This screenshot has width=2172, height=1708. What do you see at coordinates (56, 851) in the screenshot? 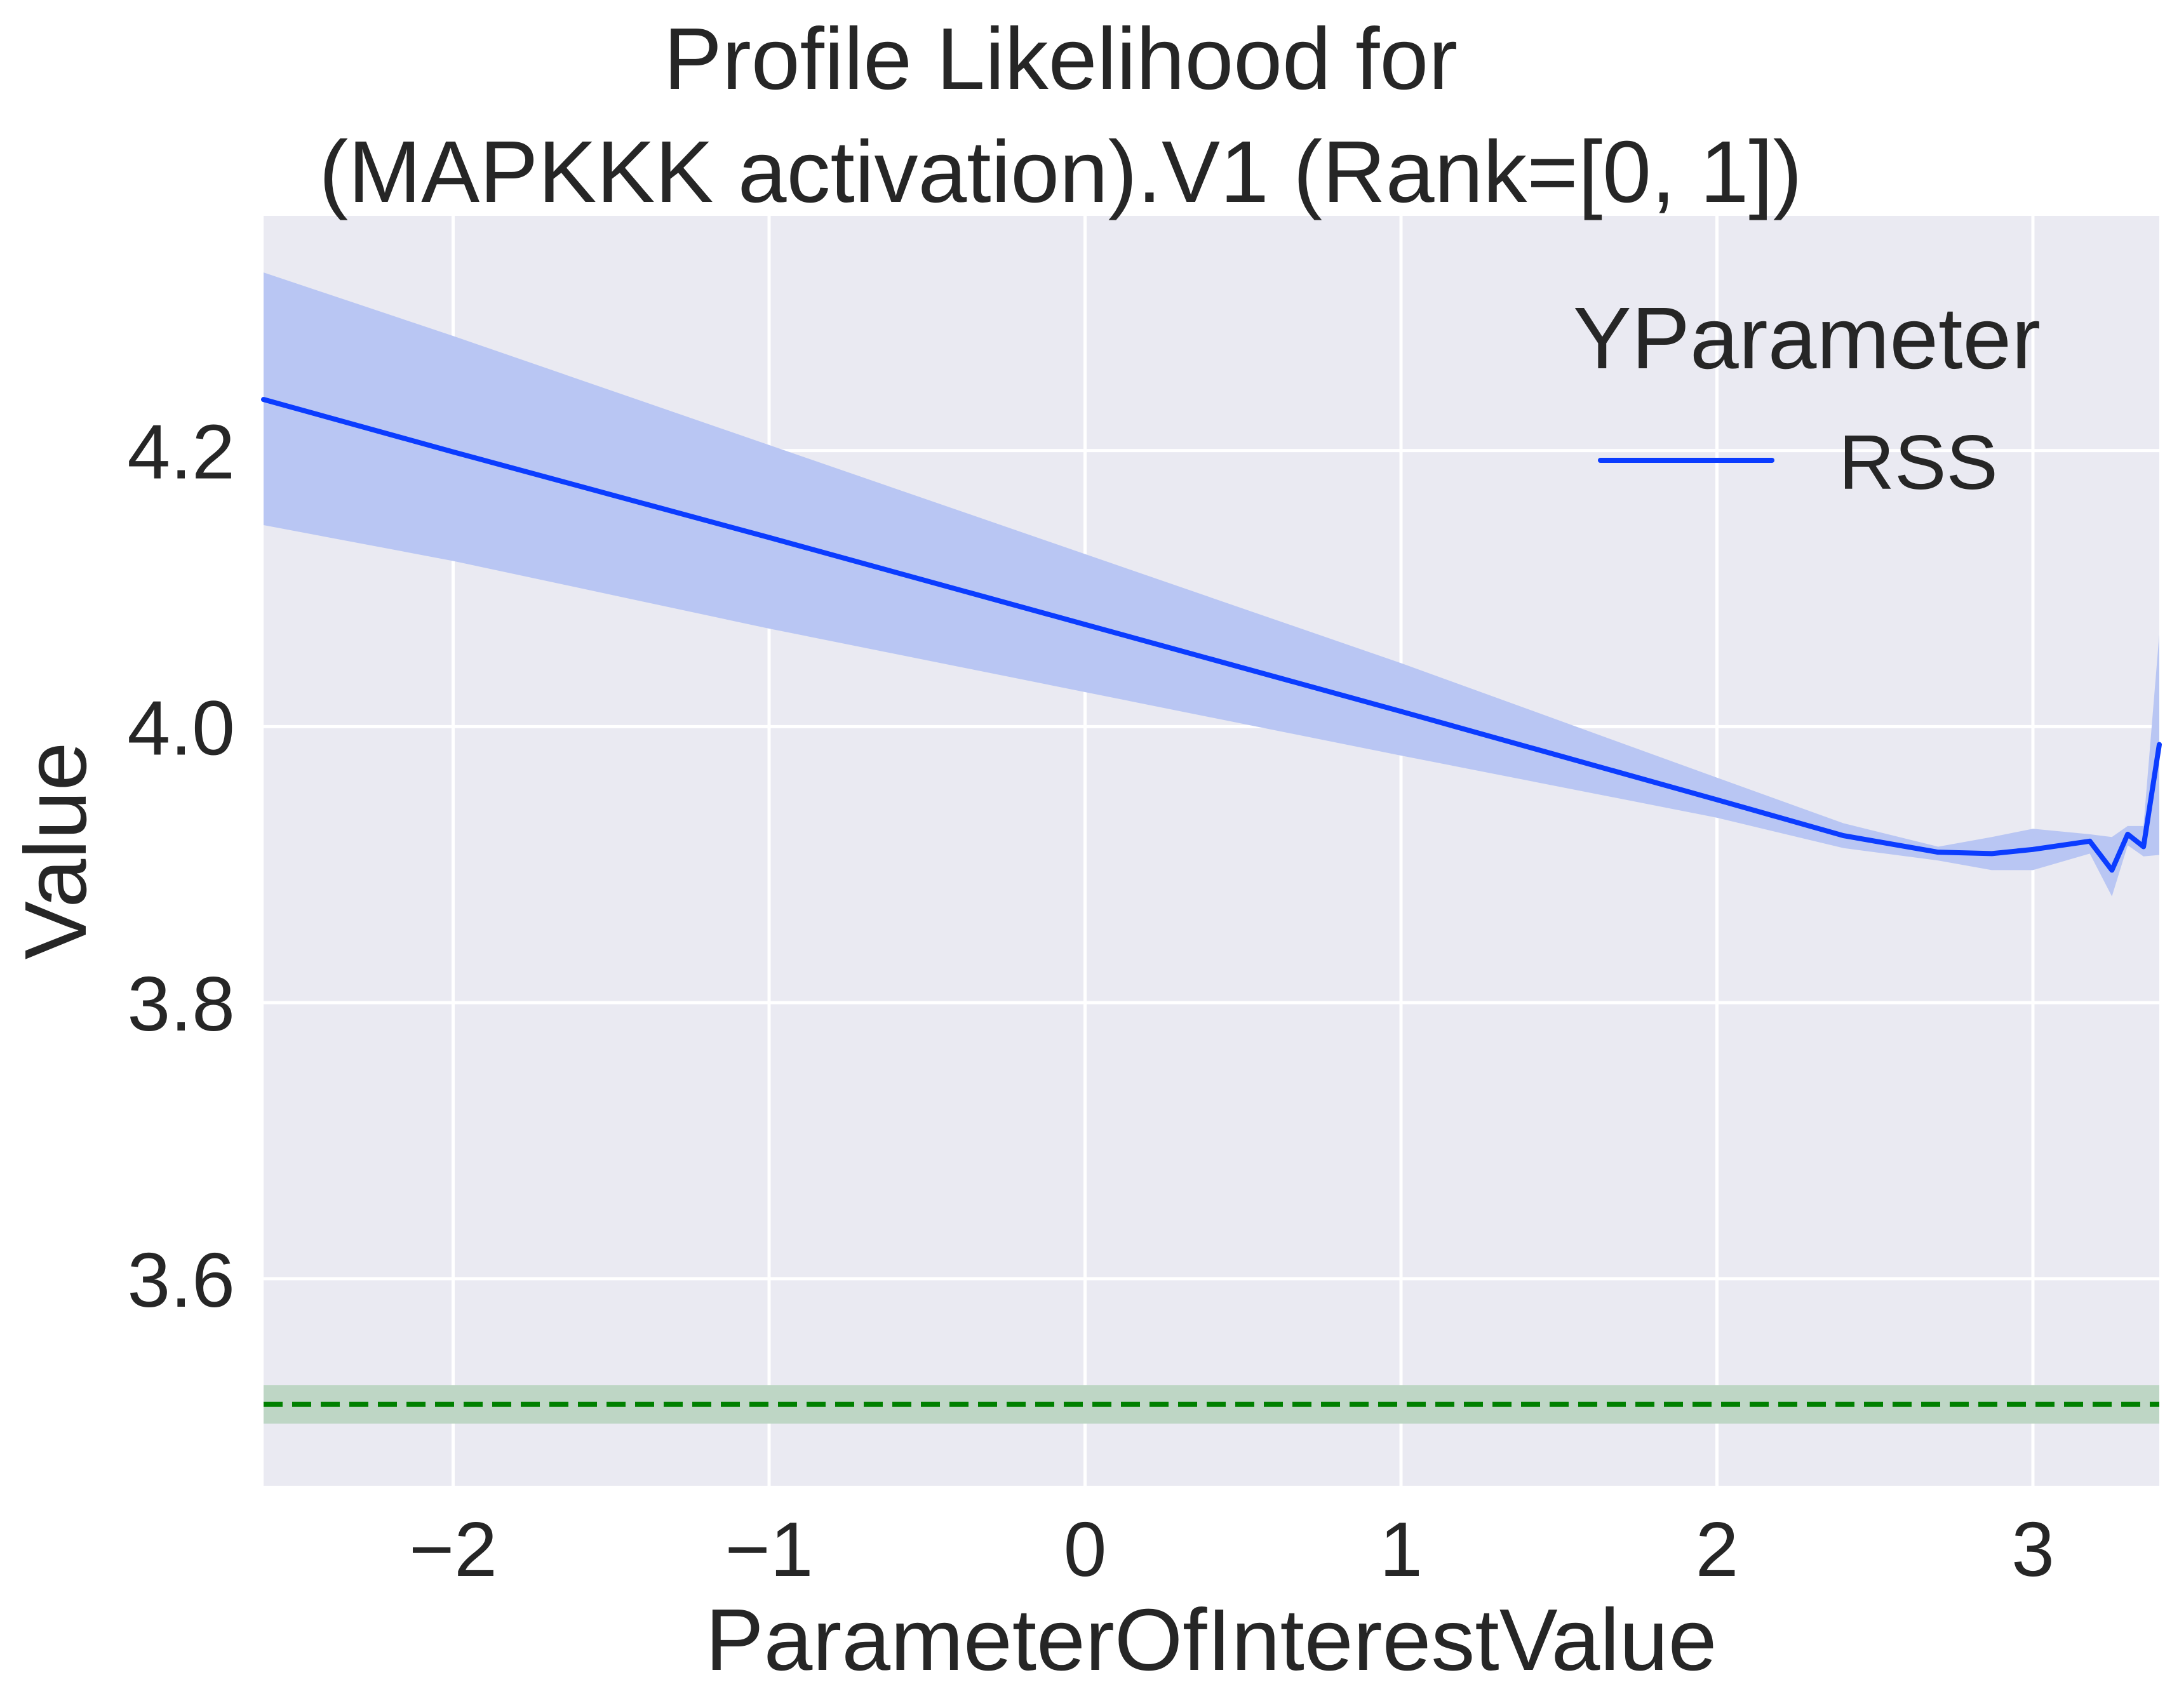
I see `y-axis-label: Value` at bounding box center [56, 851].